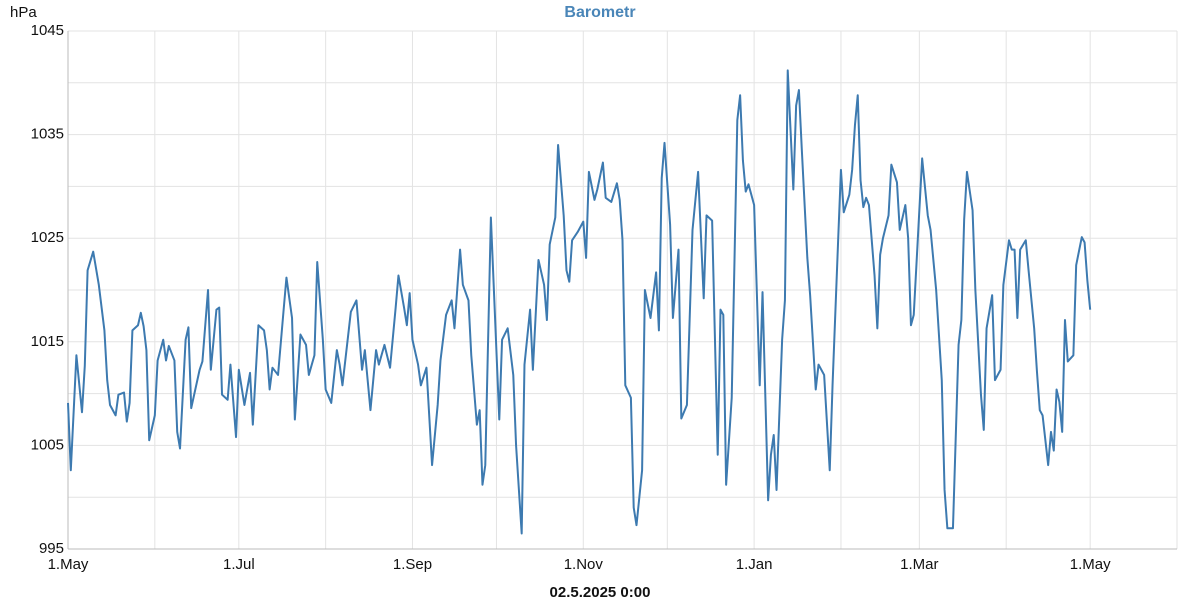  I want to click on x-tick-label: 1.Sep, so click(412, 564).